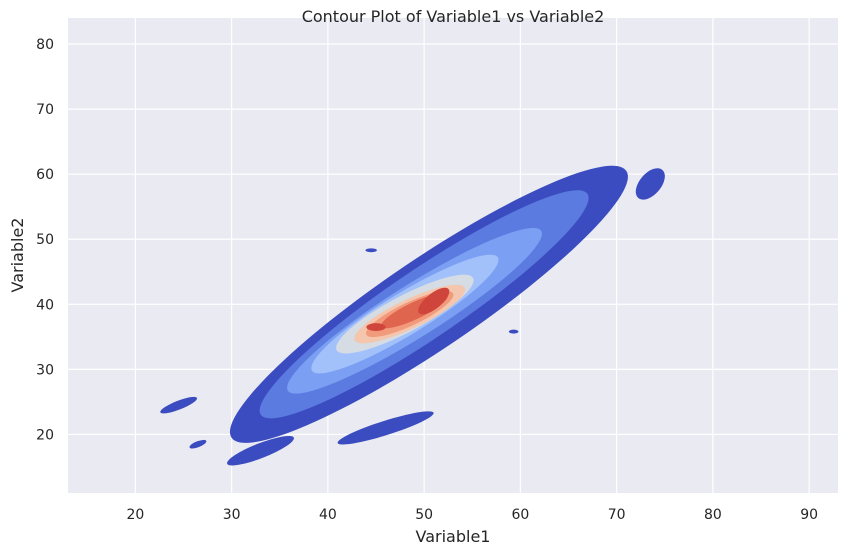 The image size is (851, 556). I want to click on y-tick-label: 40, so click(45, 305).